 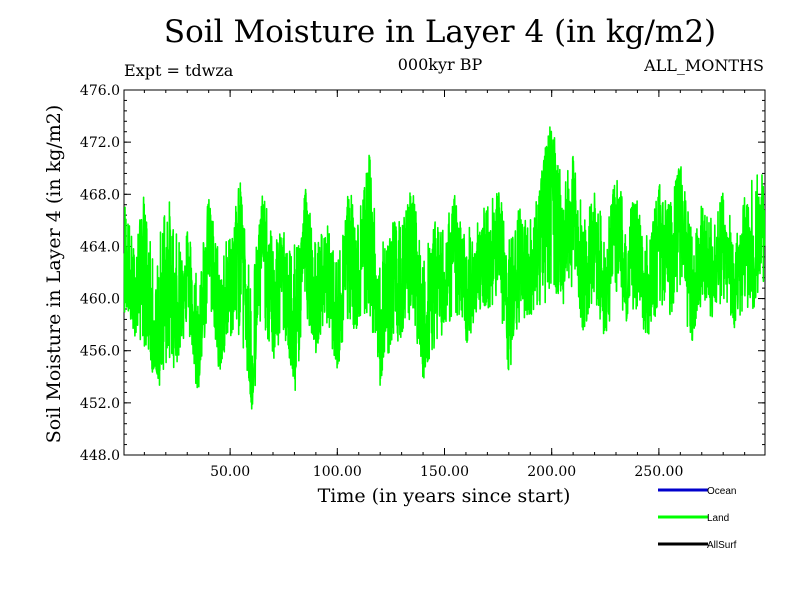 I want to click on y-tick-label: 468.0, so click(x=100, y=195).